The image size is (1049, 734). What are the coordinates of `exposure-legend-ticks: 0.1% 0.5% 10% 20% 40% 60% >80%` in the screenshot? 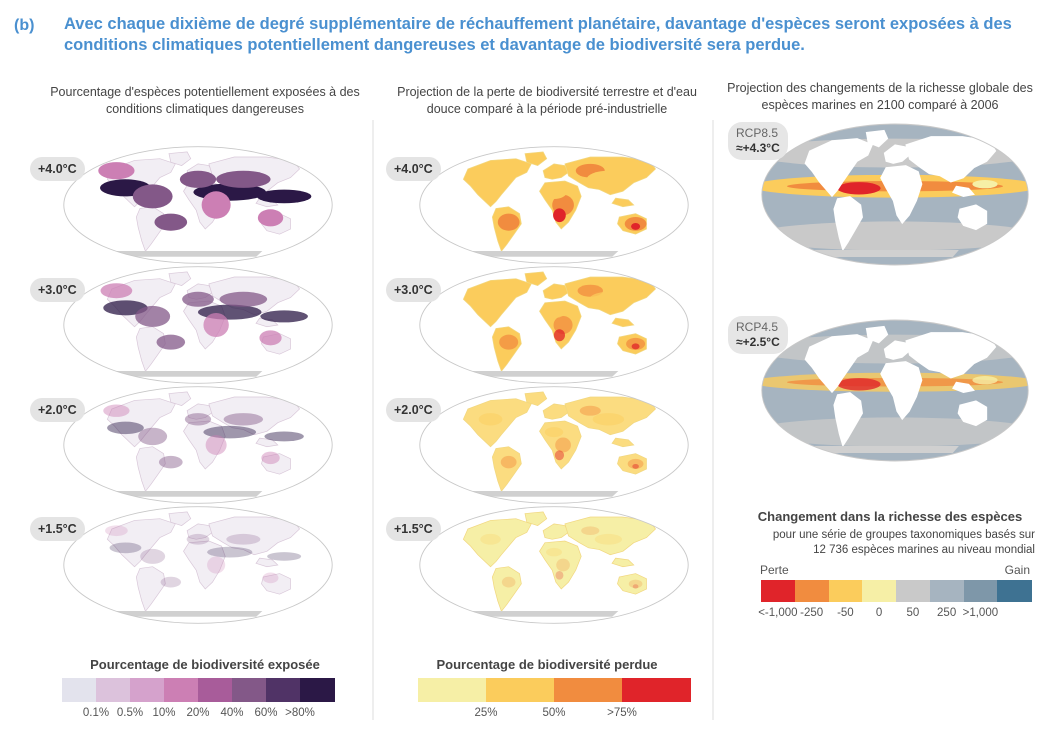 It's located at (198, 715).